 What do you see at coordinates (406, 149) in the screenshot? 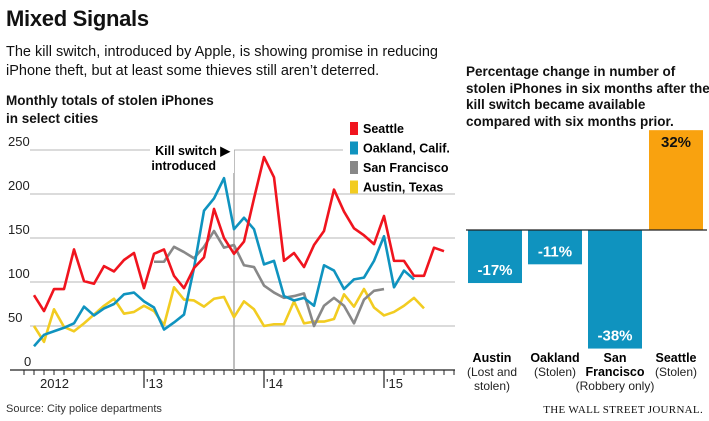
I see `legend-label: Oakland, Calif.` at bounding box center [406, 149].